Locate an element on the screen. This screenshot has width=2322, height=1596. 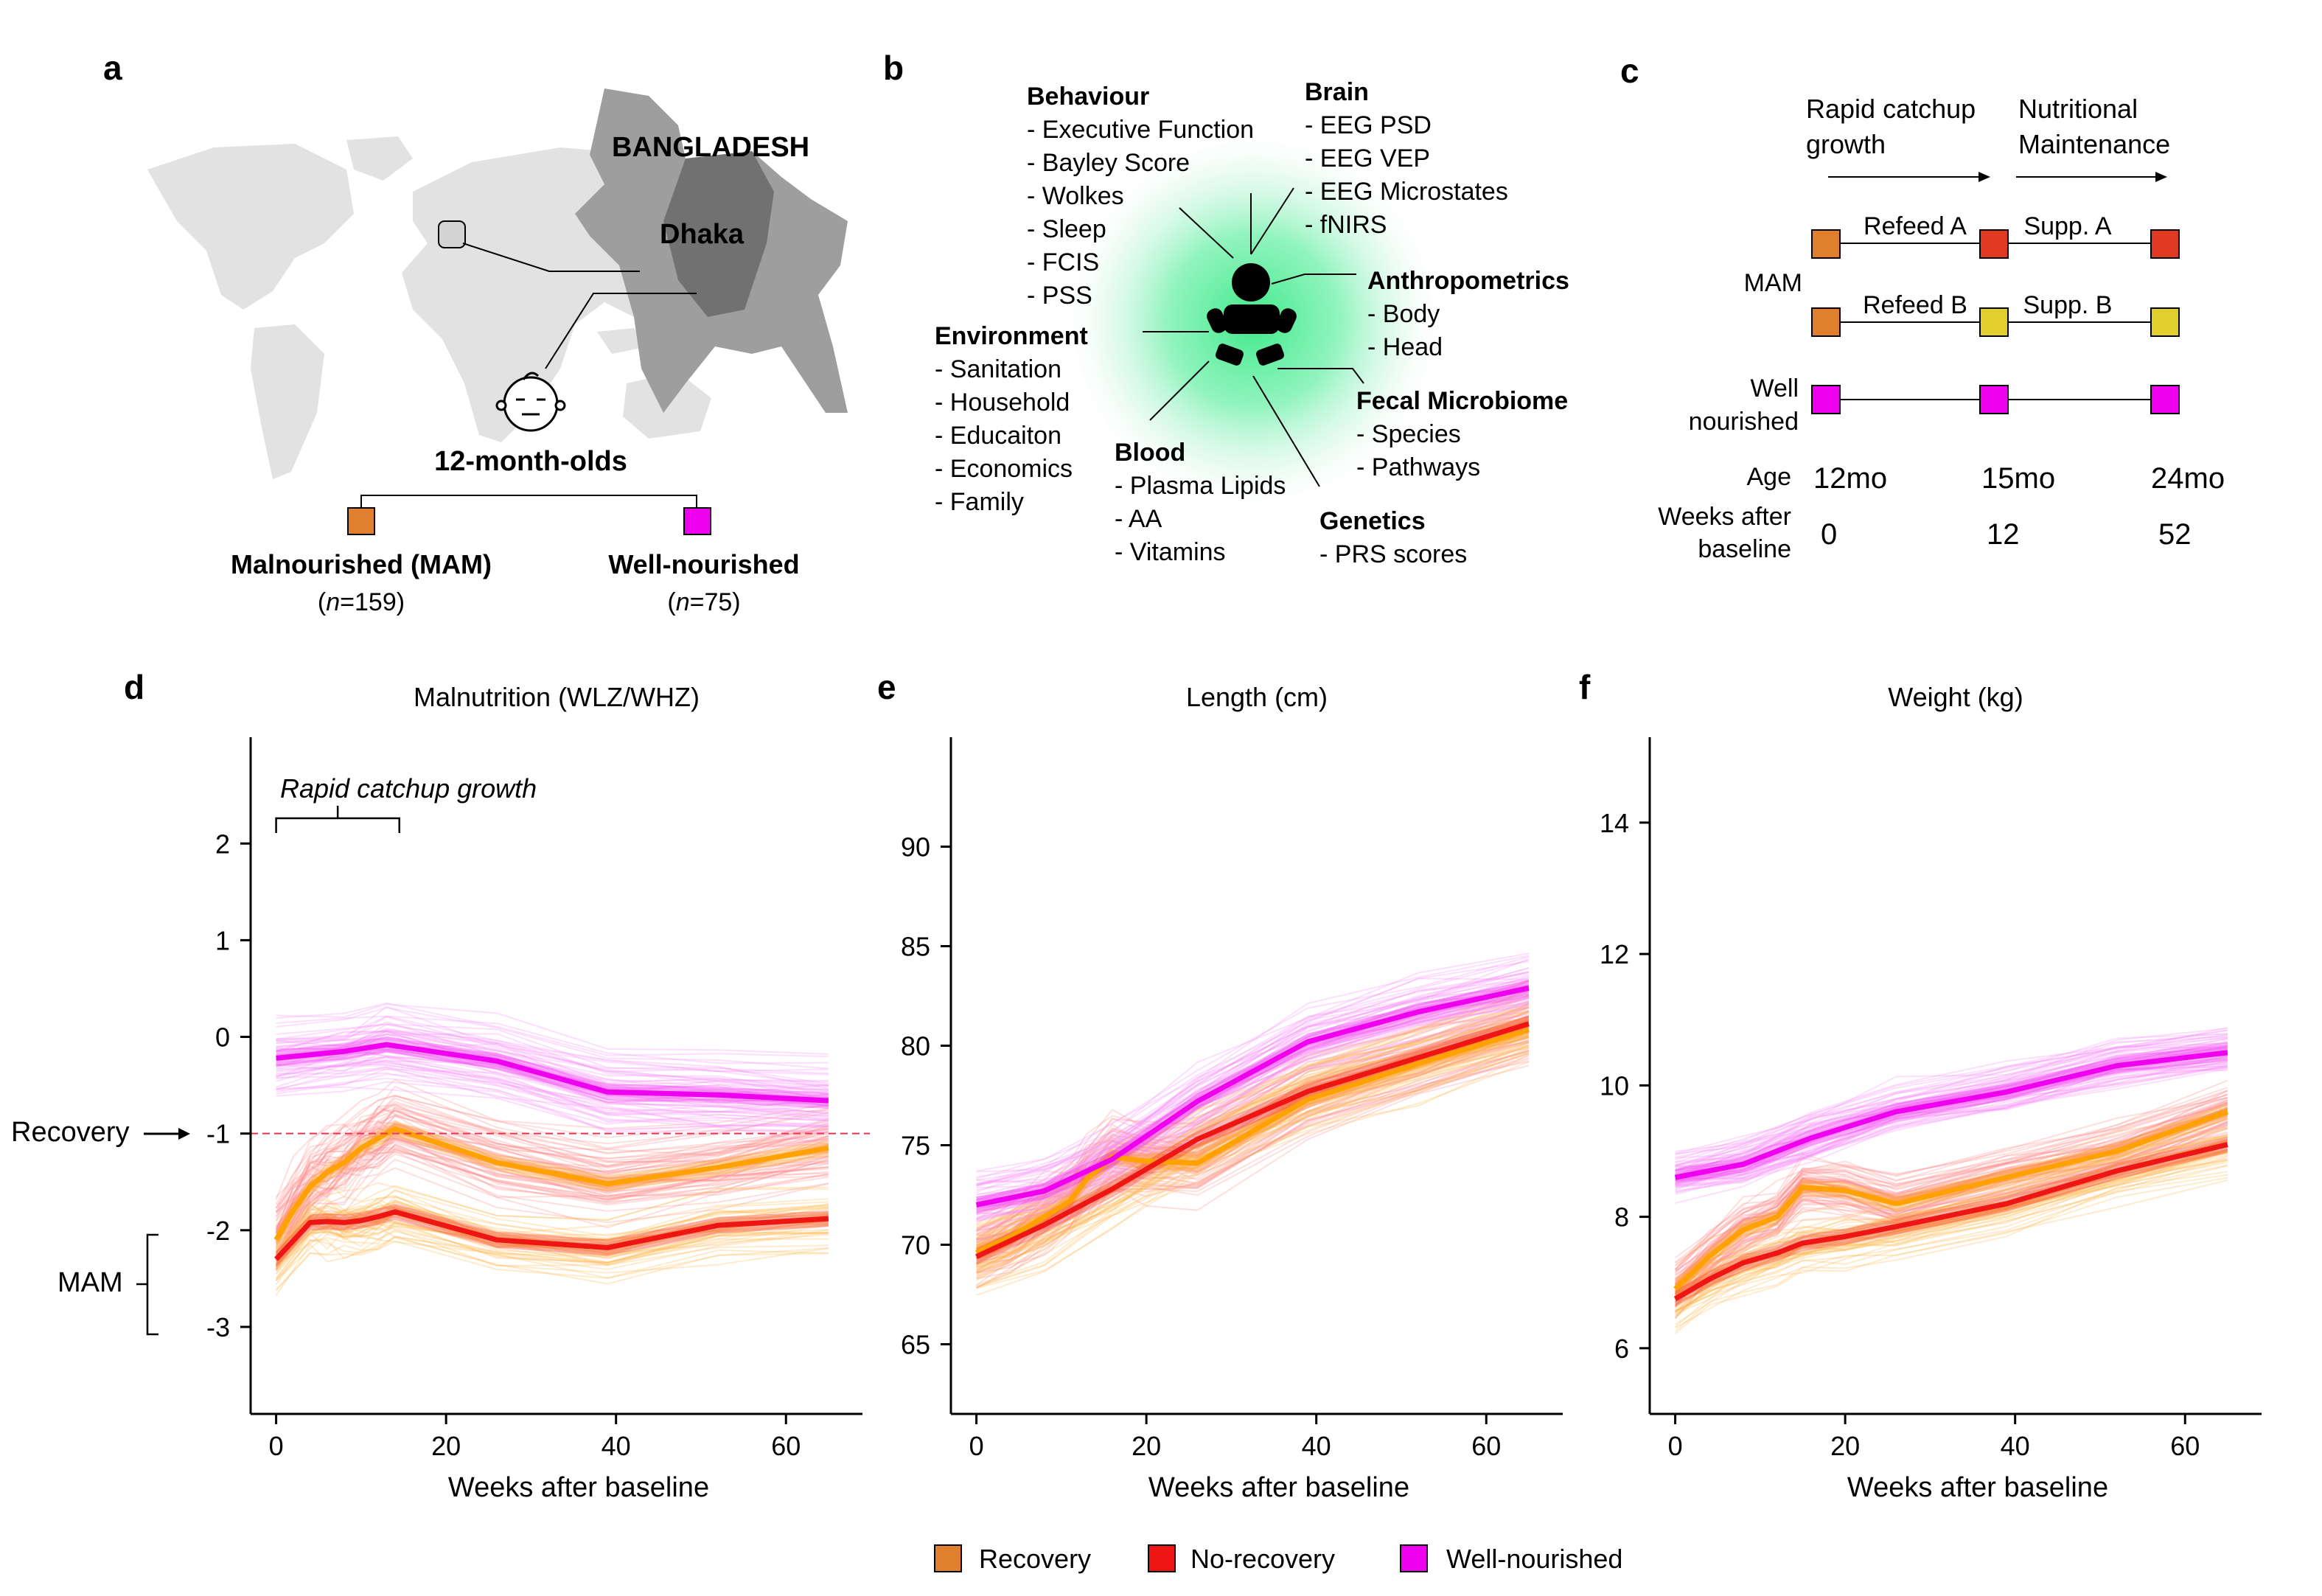
environment-title: Environment is located at coordinates (1011, 336).